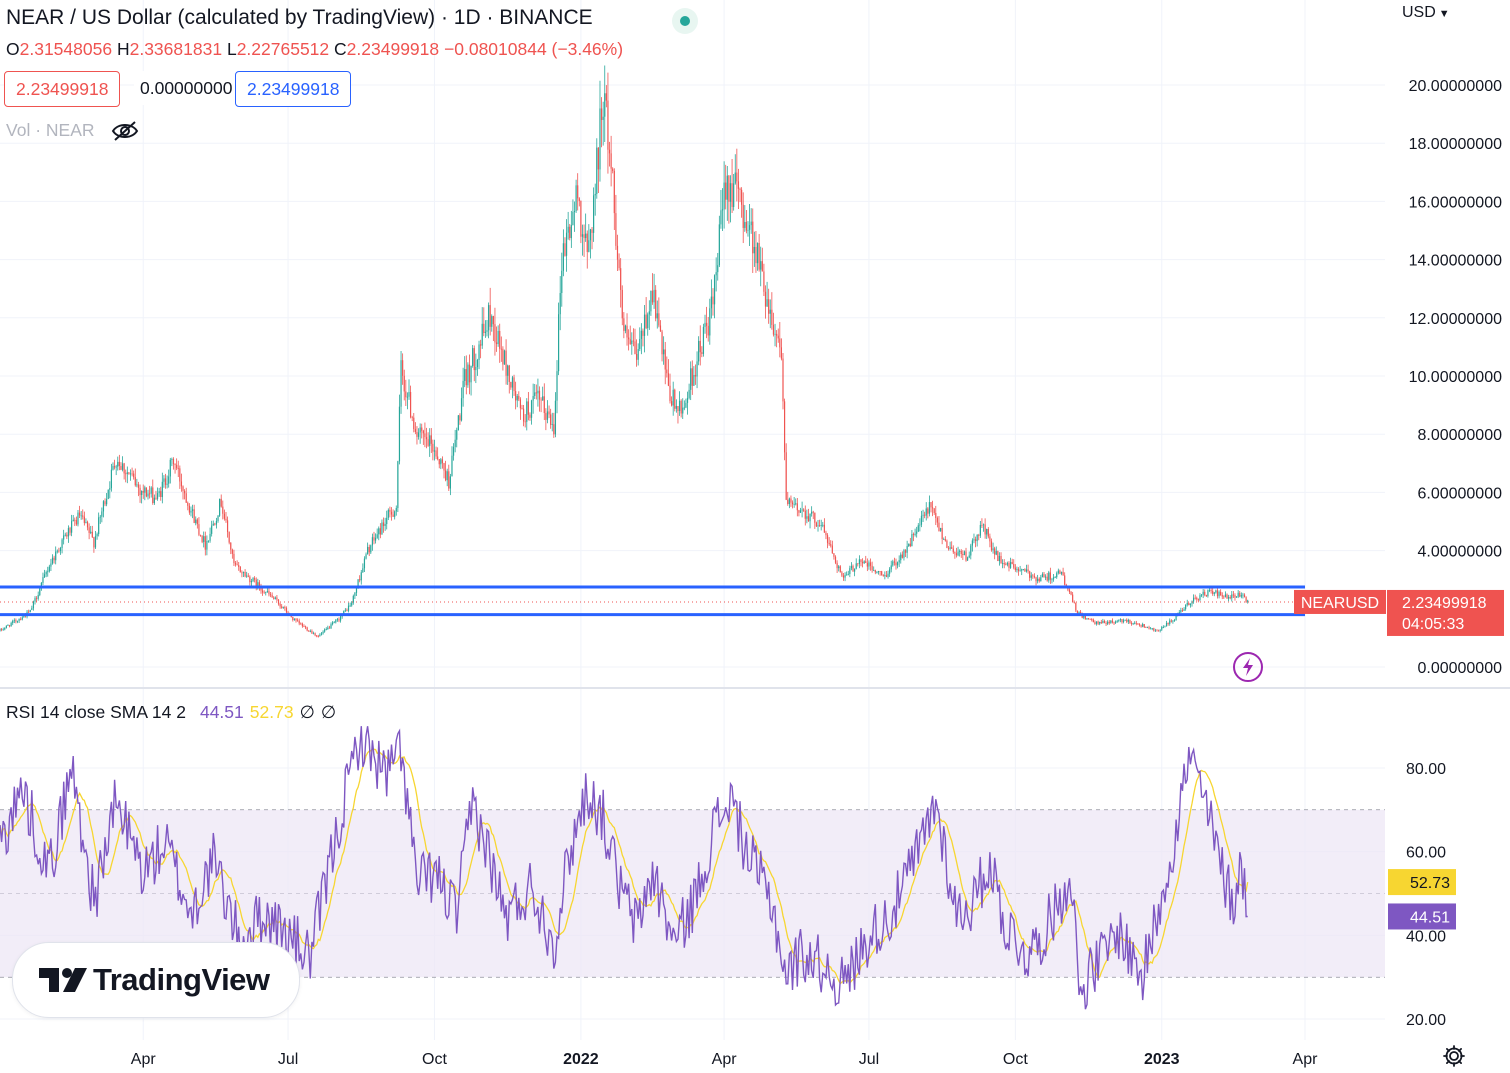 The height and width of the screenshot is (1073, 1510). What do you see at coordinates (724, 1059) in the screenshot?
I see `time-axis: Apr Jul Oct 2022 Apr Jul Oct 2023 Apr` at bounding box center [724, 1059].